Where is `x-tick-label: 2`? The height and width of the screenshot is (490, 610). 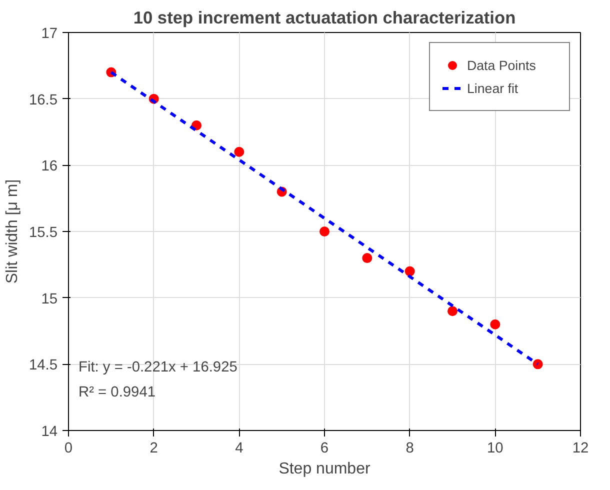
x-tick-label: 2 is located at coordinates (154, 448).